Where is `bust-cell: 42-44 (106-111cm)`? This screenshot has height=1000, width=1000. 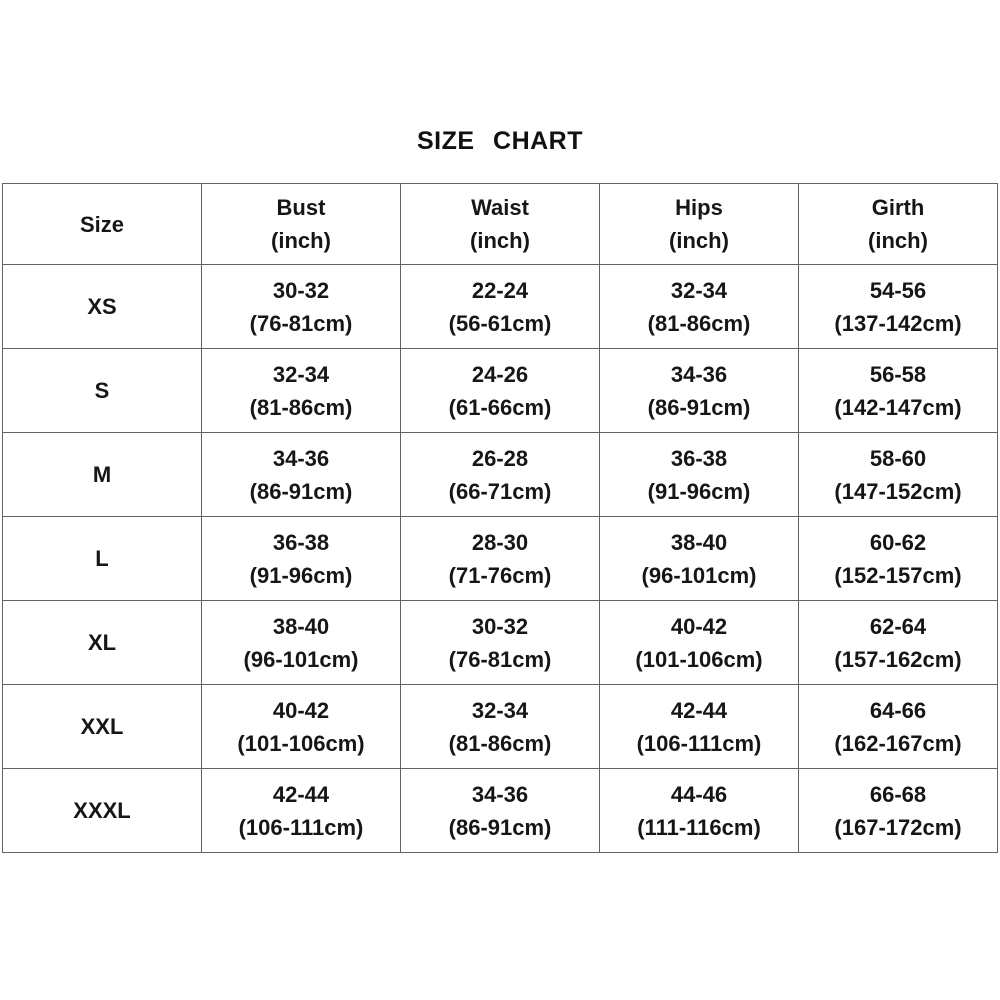 bust-cell: 42-44 (106-111cm) is located at coordinates (301, 810).